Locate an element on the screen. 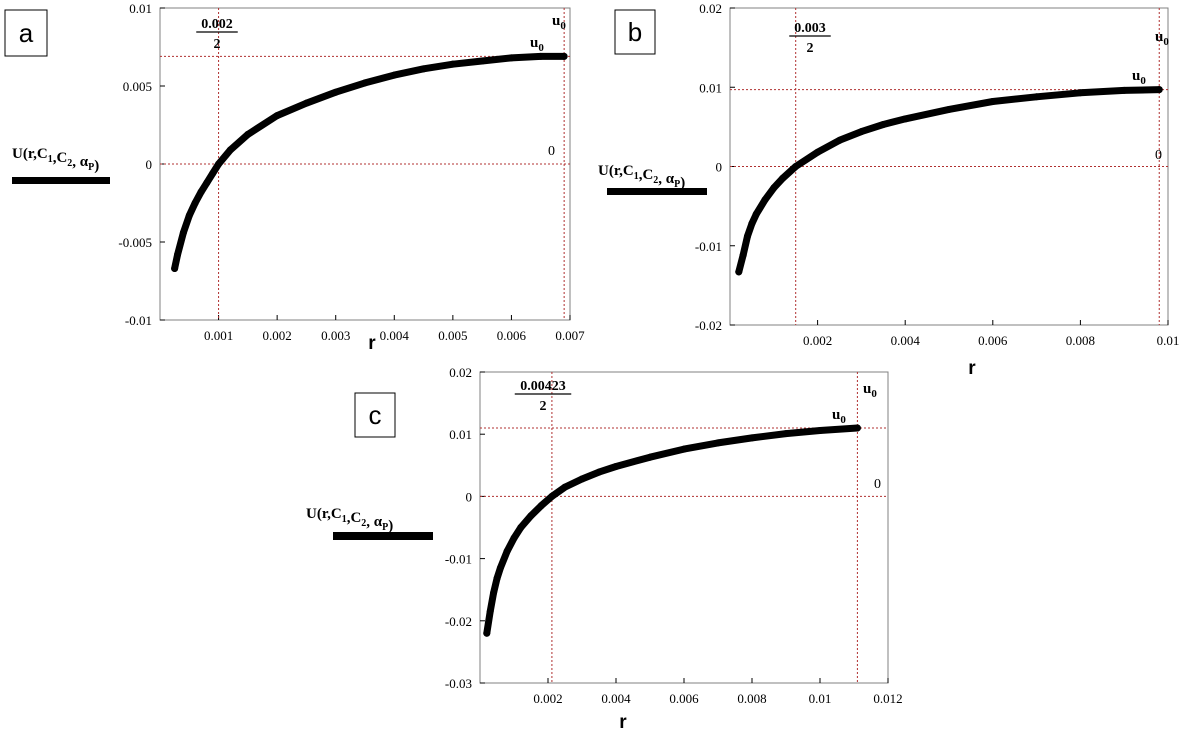  plot-frame is located at coordinates (684, 527).